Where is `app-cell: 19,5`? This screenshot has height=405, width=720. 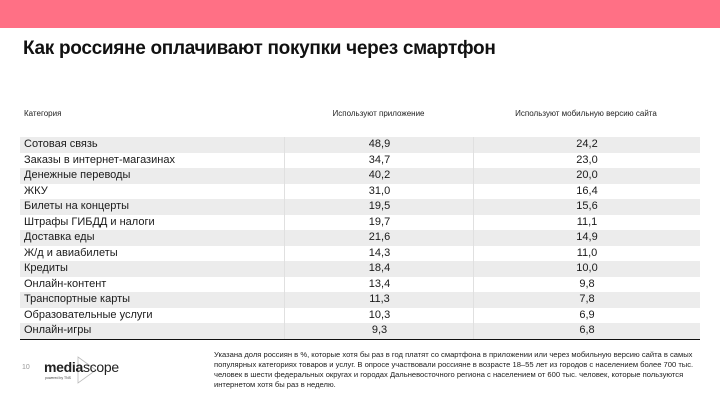
app-cell: 19,5 is located at coordinates (379, 207).